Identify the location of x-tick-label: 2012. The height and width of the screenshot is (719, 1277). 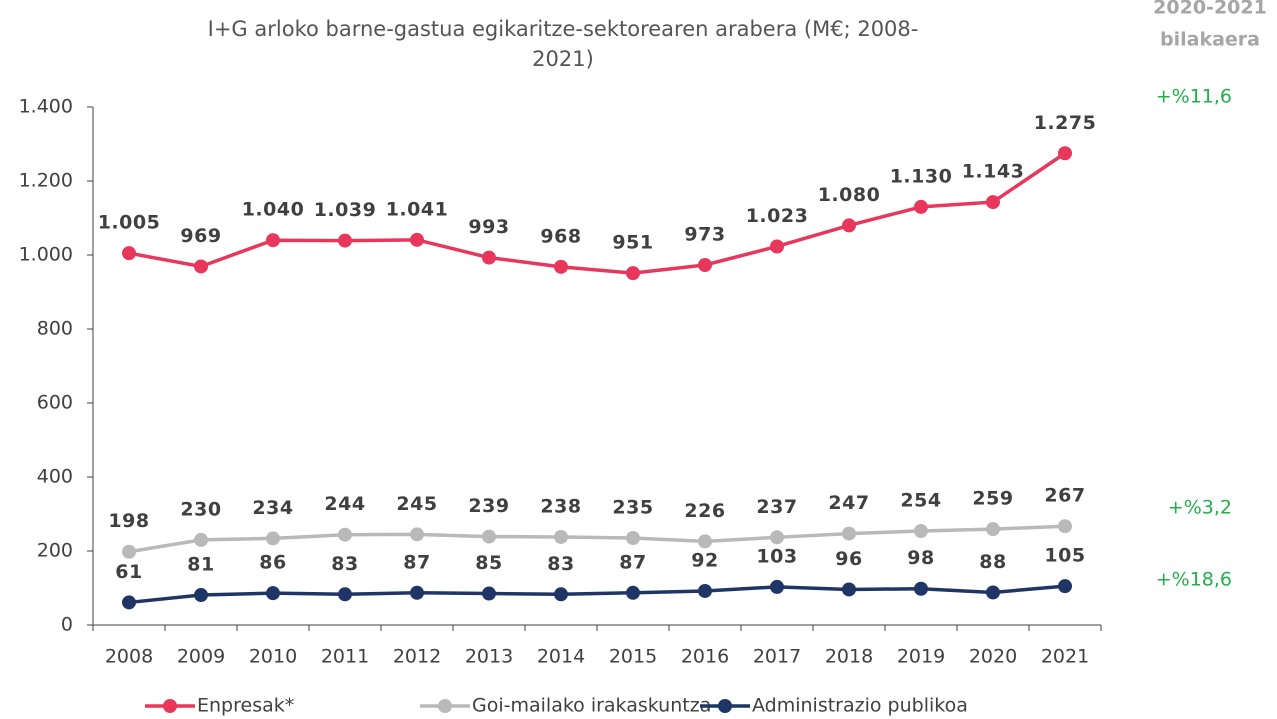
(417, 657).